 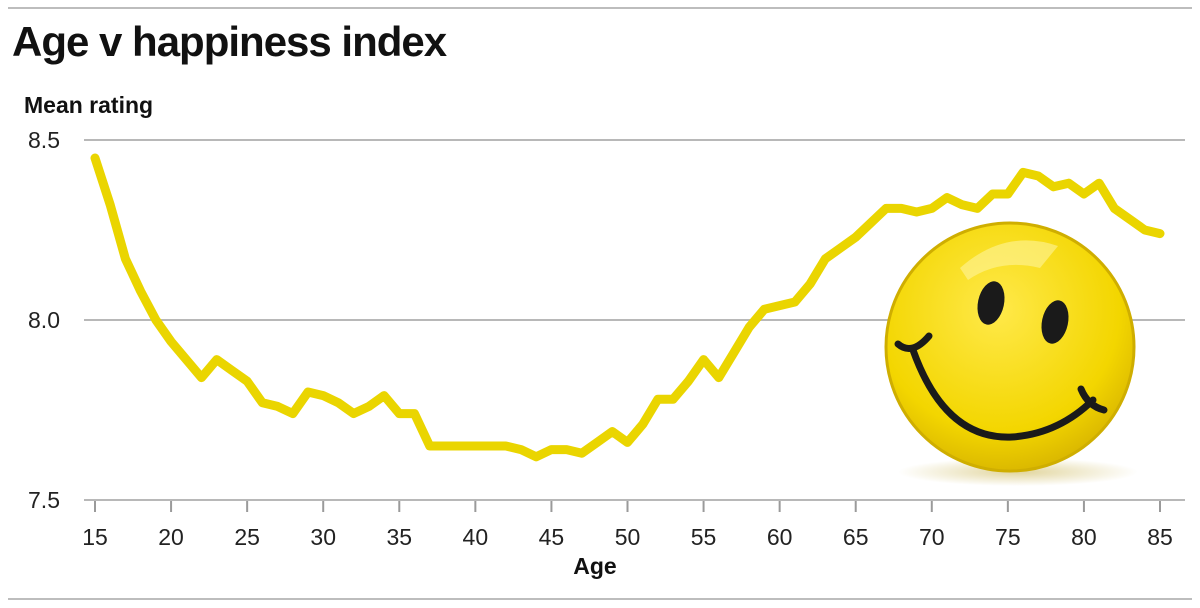 I want to click on y-tick-label: 7.5, so click(x=44, y=500).